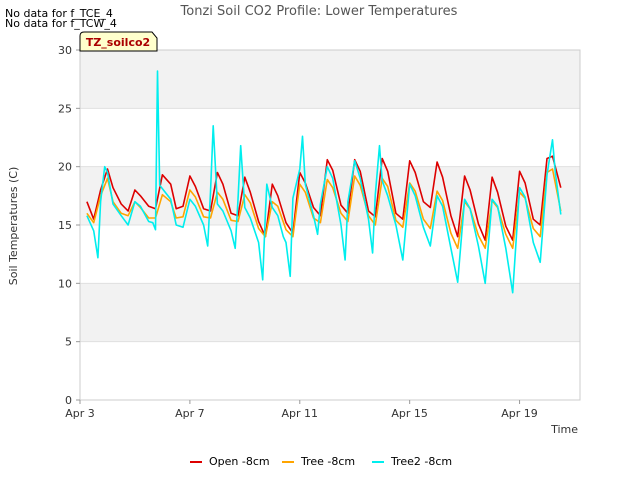 The height and width of the screenshot is (480, 640). Describe the element at coordinates (421, 461) in the screenshot. I see `legend-label: Tree2 -8cm` at that location.